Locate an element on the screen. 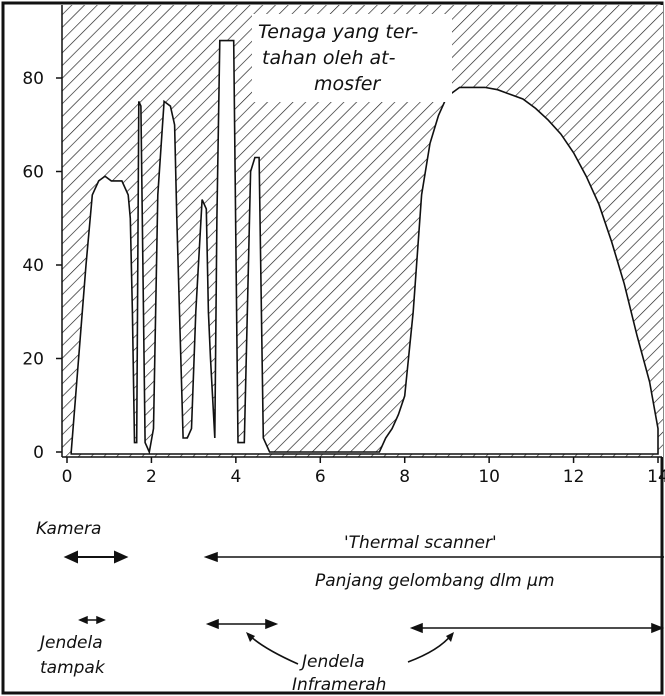 The width and height of the screenshot is (665, 696). x-tick-label: 14 is located at coordinates (656, 477).